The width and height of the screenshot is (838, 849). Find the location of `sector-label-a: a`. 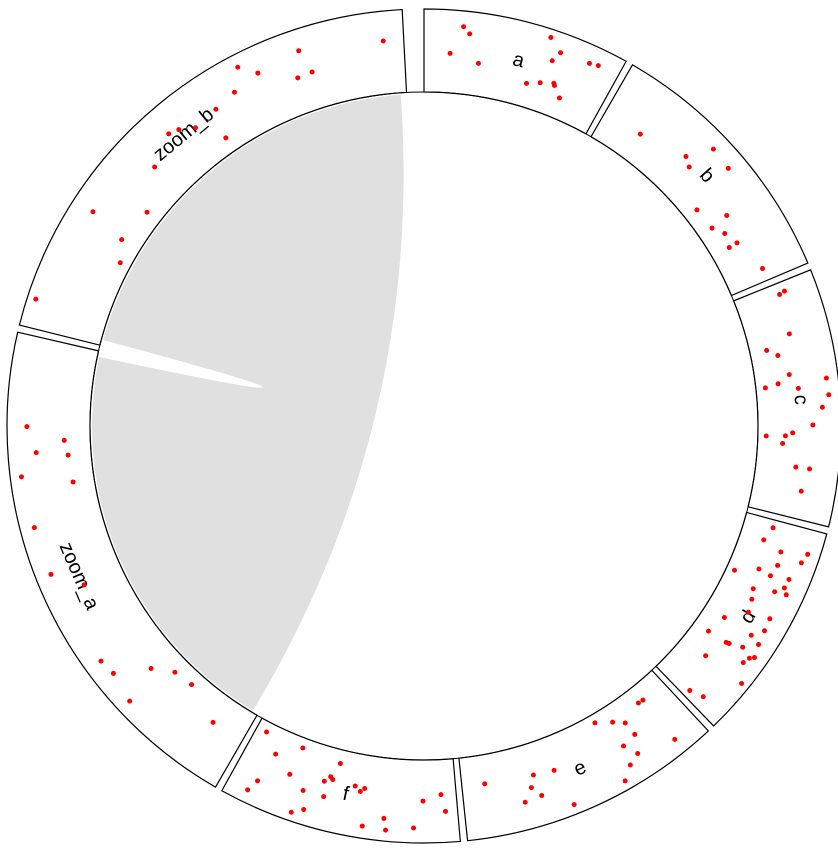

sector-label-a: a is located at coordinates (518, 60).